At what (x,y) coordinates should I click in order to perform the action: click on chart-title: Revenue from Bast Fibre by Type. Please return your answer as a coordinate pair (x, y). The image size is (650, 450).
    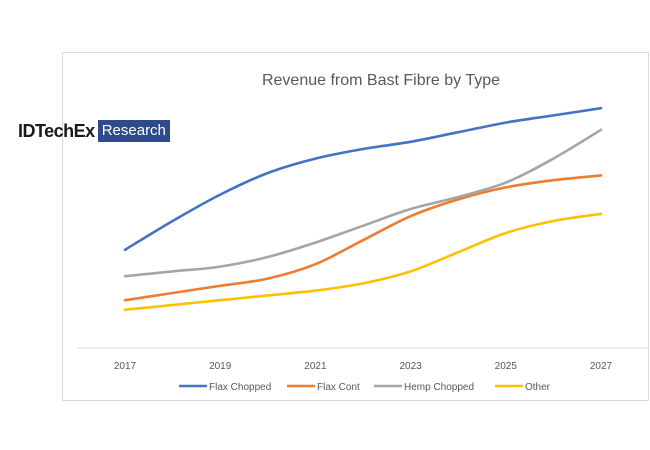
    Looking at the image, I should click on (381, 80).